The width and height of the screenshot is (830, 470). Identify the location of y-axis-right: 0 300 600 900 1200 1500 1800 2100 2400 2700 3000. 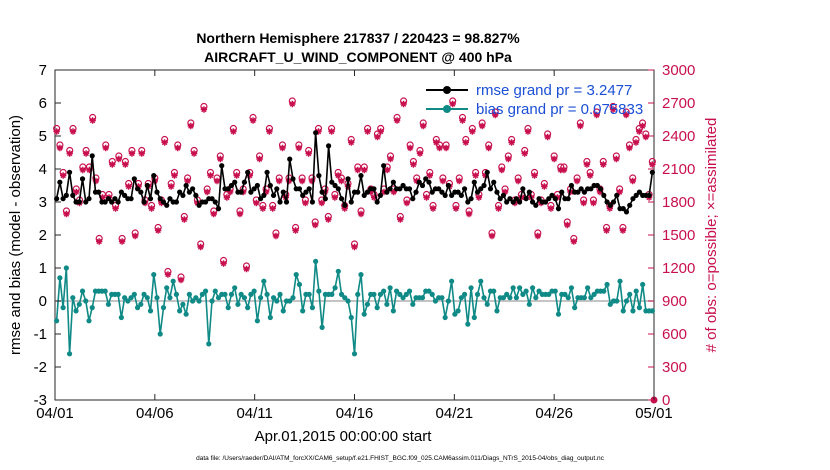
(671, 235).